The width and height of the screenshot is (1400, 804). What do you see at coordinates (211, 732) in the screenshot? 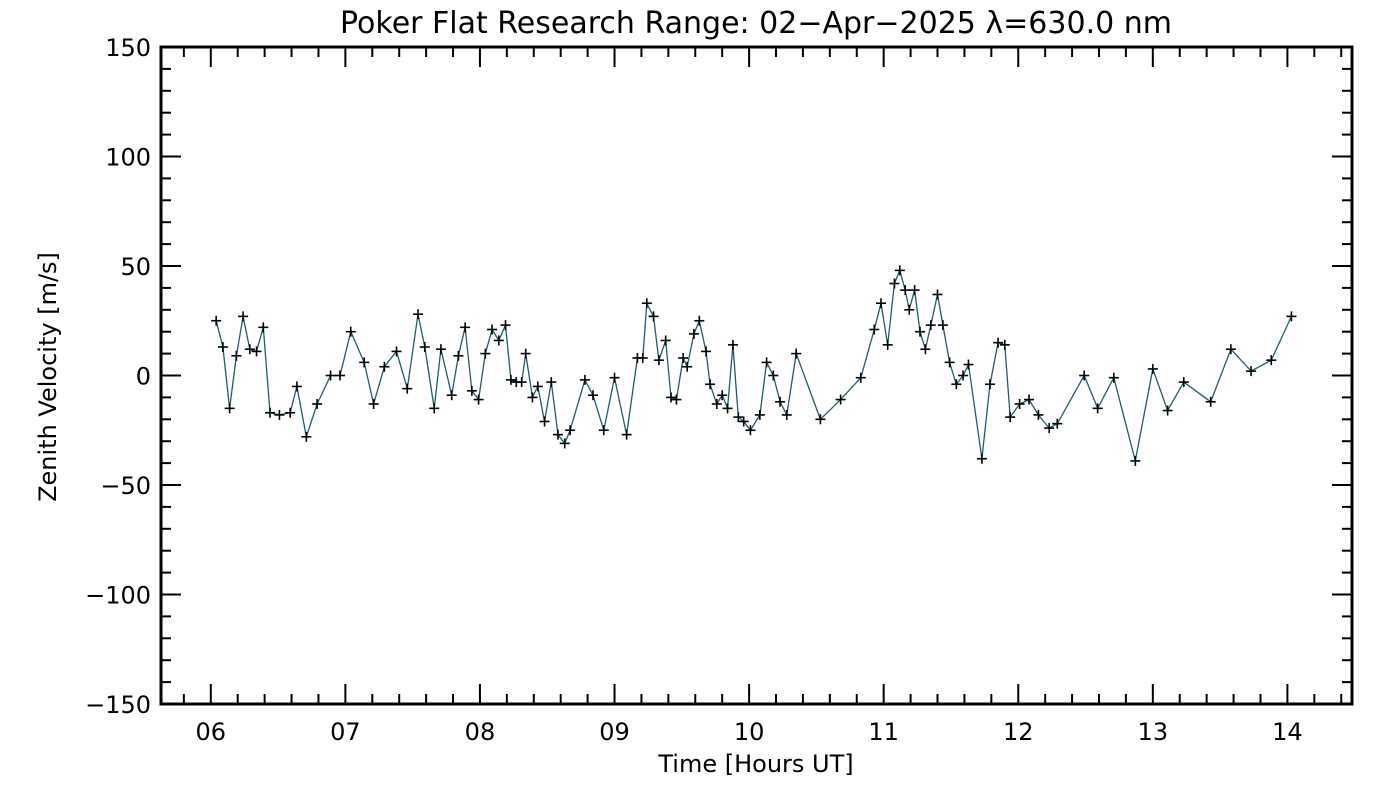
I see `x-tick-label: 06` at bounding box center [211, 732].